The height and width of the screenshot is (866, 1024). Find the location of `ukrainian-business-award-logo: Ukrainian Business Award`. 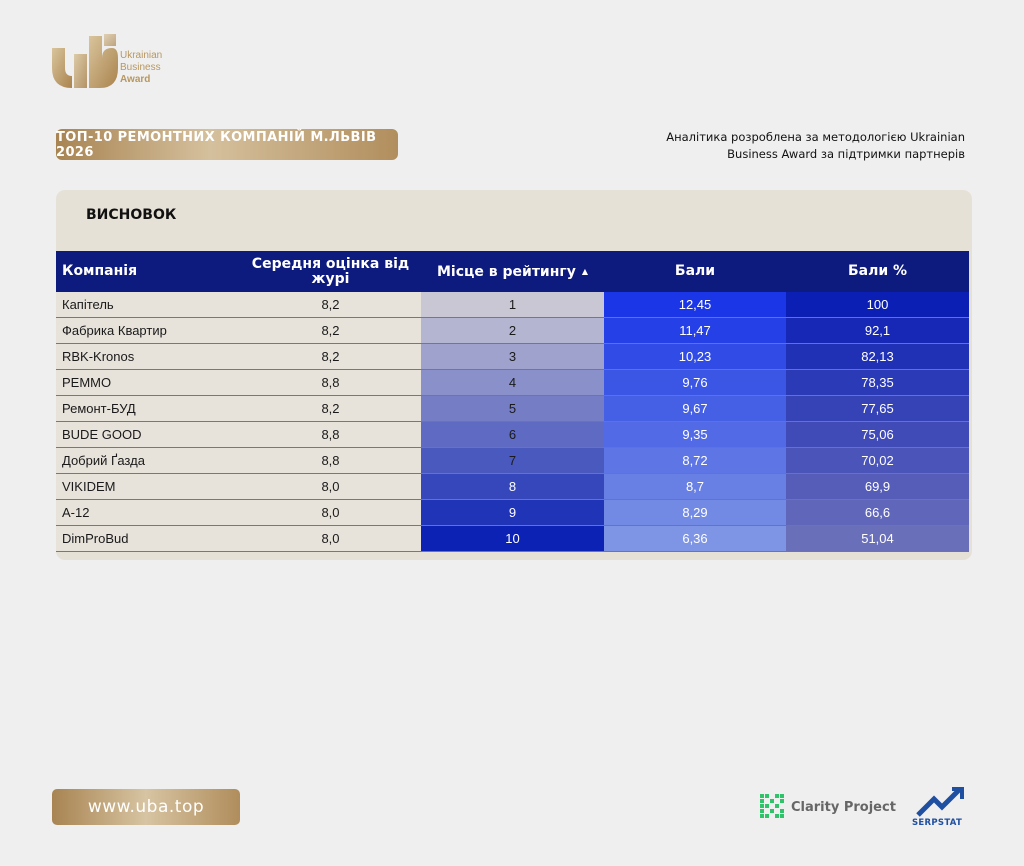

ukrainian-business-award-logo: Ukrainian Business Award is located at coordinates (117, 62).